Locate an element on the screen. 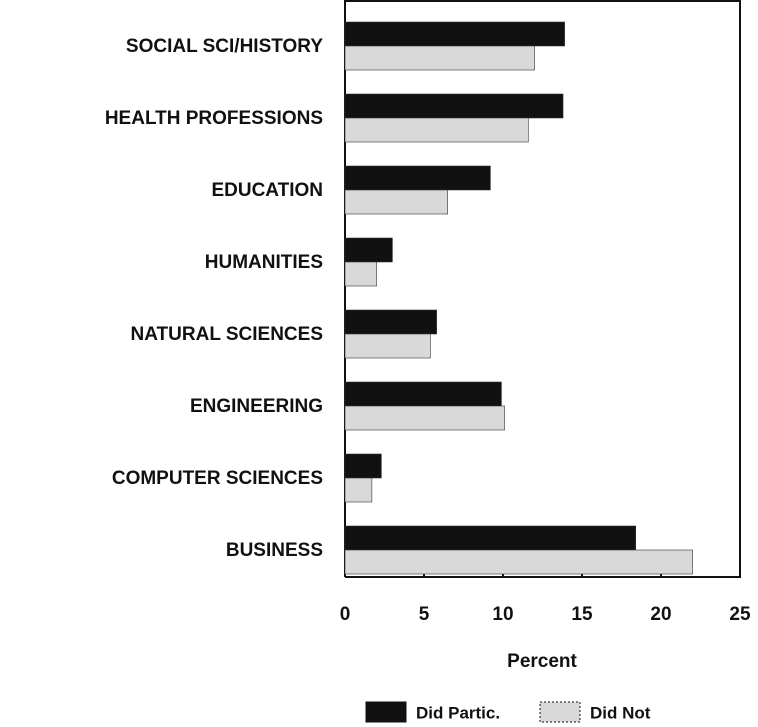 The width and height of the screenshot is (758, 727). y-tick-label: ENGINEERING is located at coordinates (256, 406).